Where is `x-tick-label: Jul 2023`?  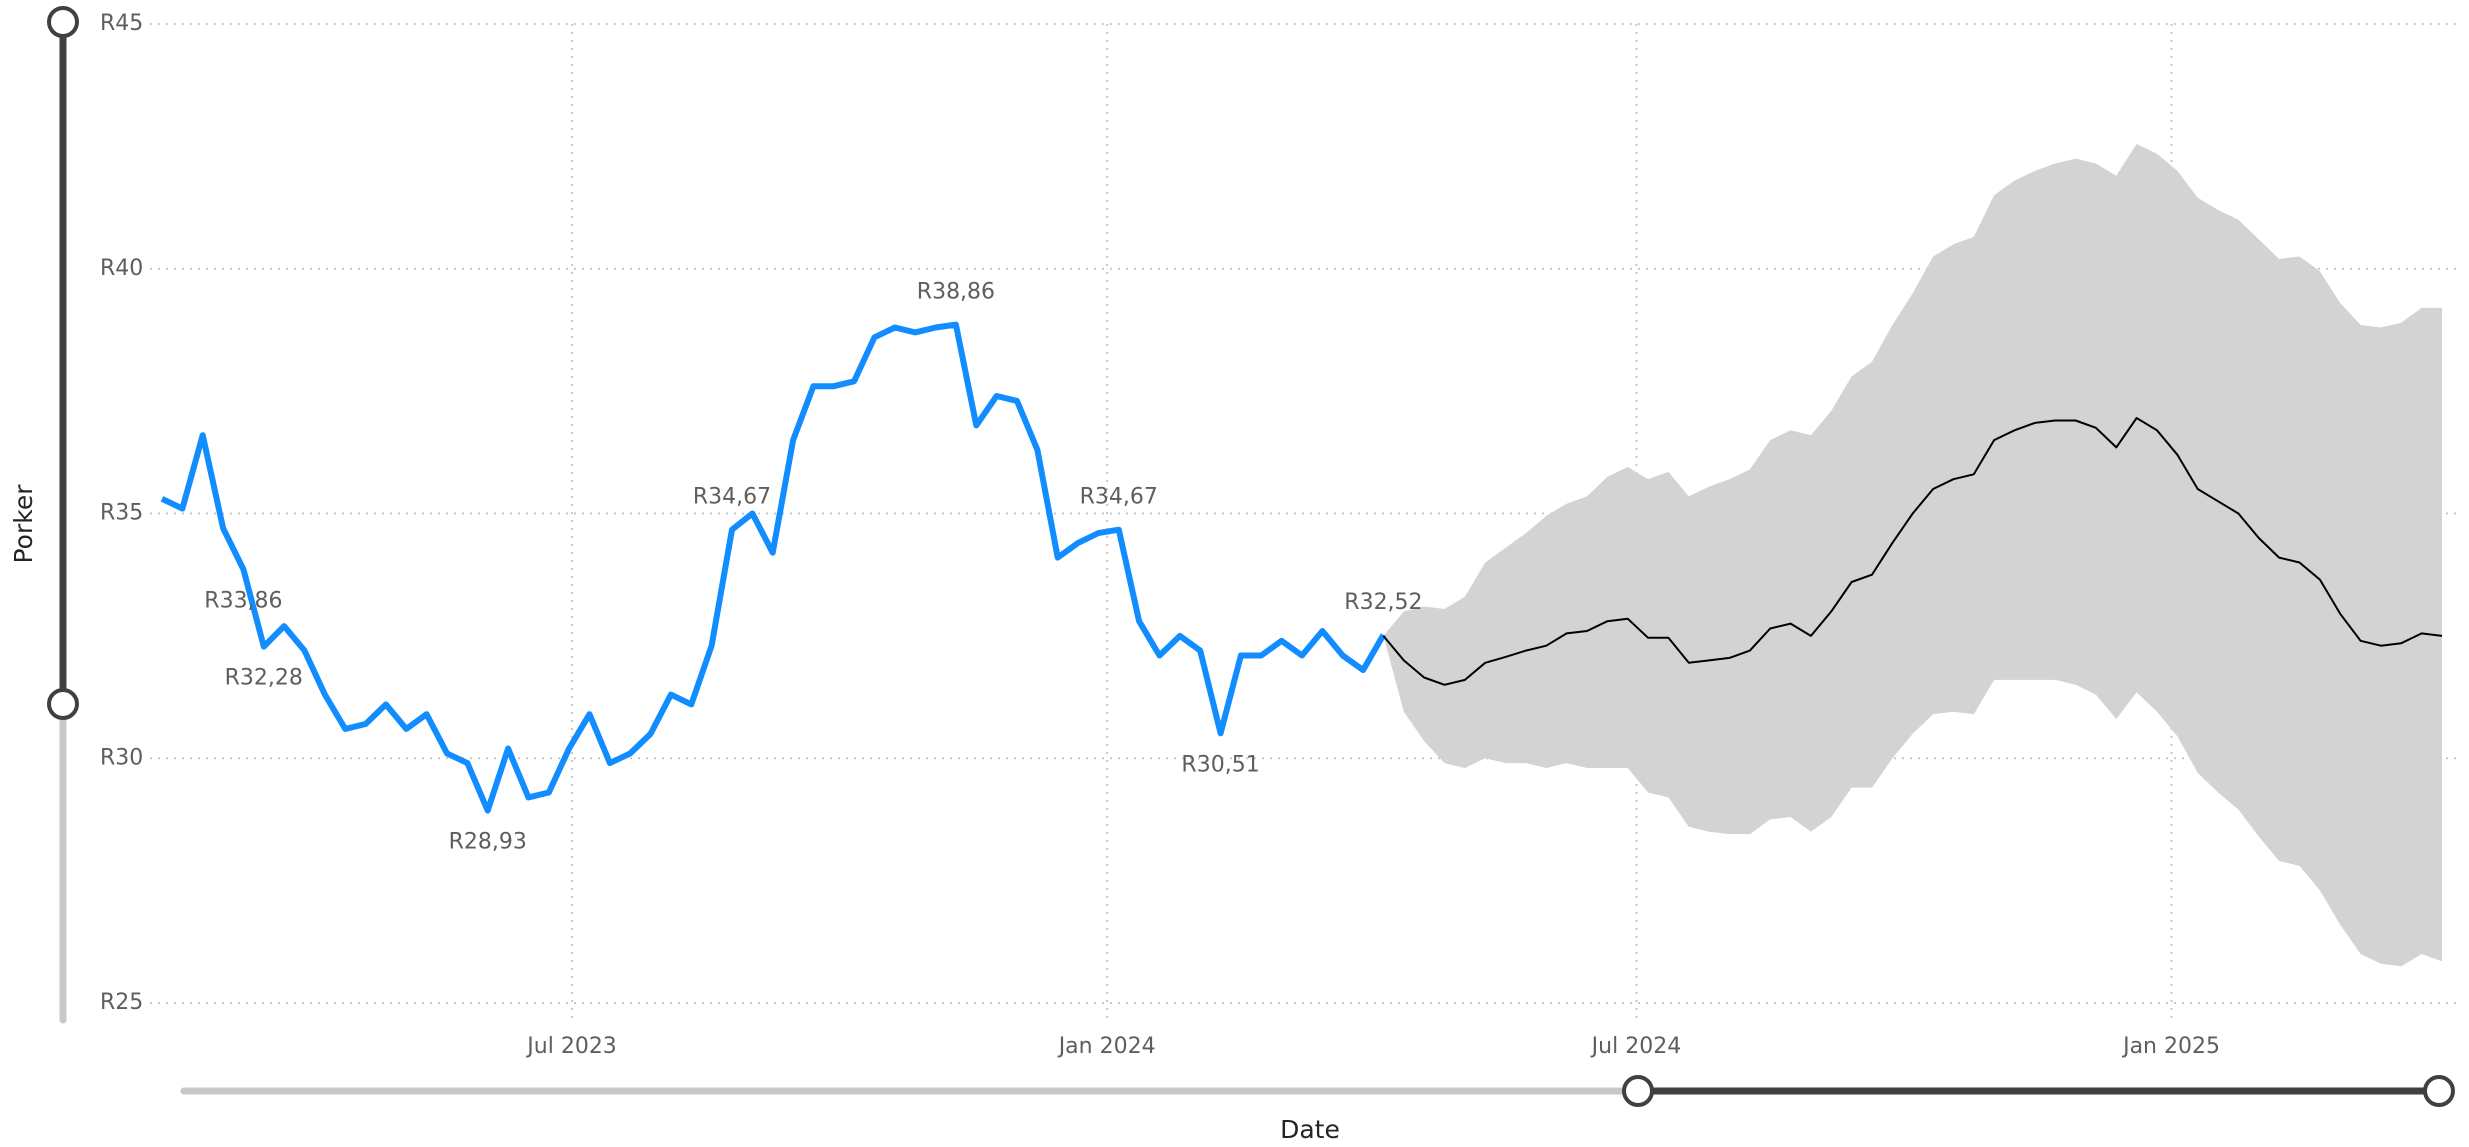 x-tick-label: Jul 2023 is located at coordinates (571, 1046).